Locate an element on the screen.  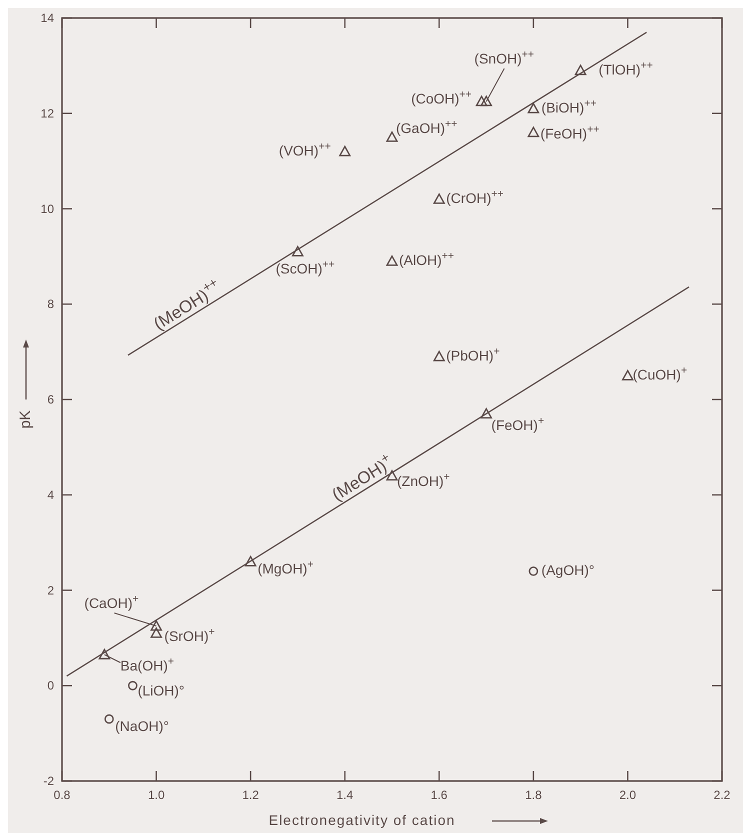
annotation: (CaOH)$^{+}$ is located at coordinates (111, 602).